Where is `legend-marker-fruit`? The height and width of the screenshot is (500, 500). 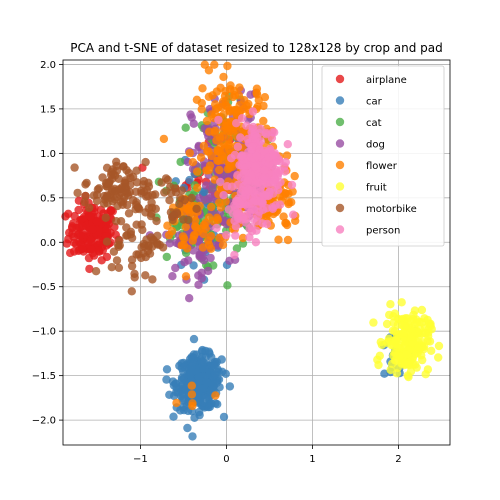 legend-marker-fruit is located at coordinates (340, 186).